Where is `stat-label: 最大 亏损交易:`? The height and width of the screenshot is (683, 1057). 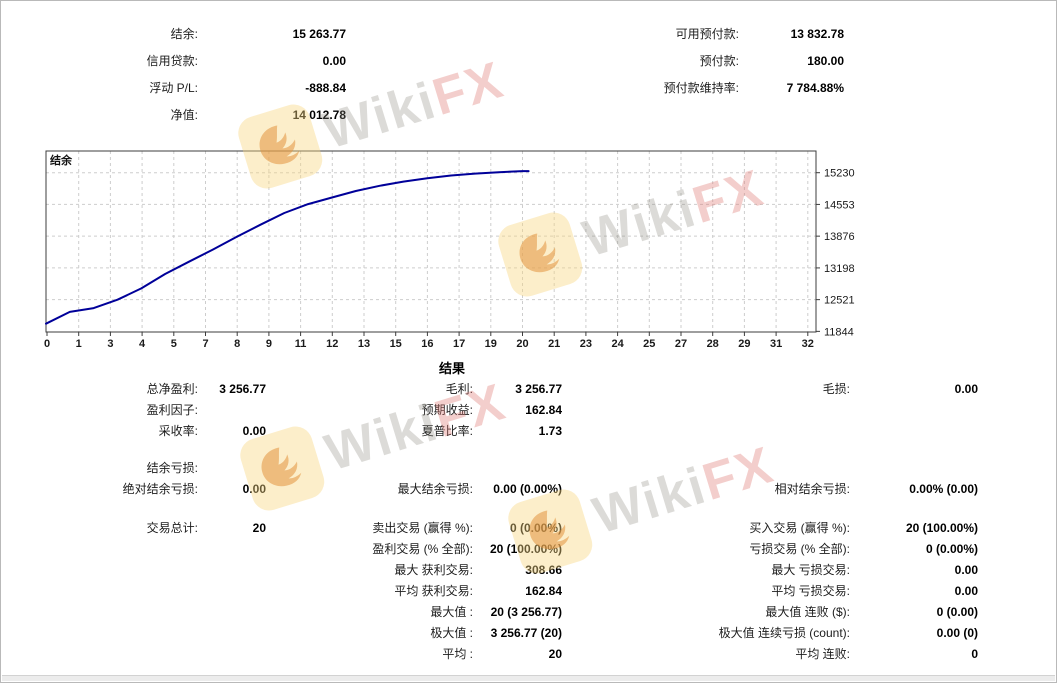 stat-label: 最大 亏损交易: is located at coordinates (810, 570).